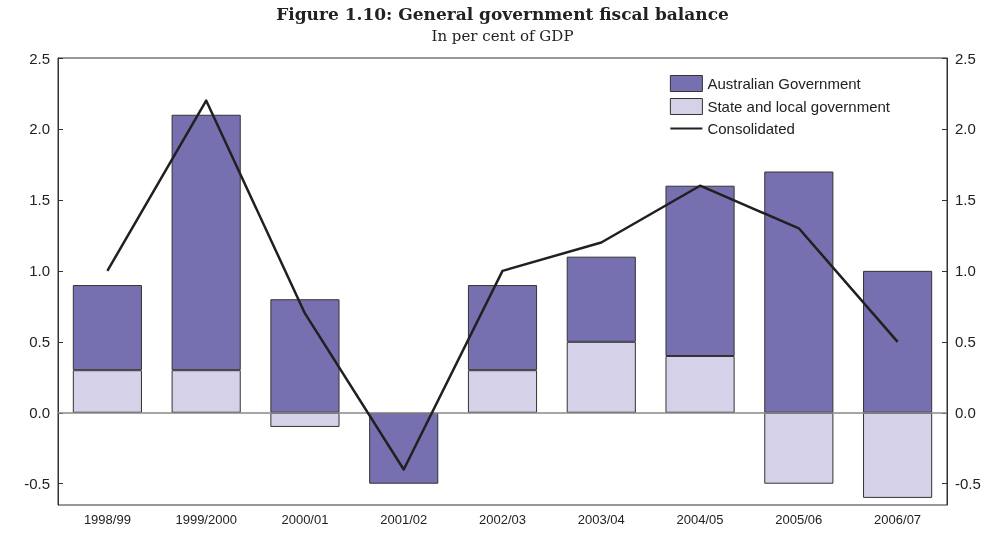 This screenshot has width=1005, height=540. I want to click on y-tick-label: 2.0, so click(39, 129).